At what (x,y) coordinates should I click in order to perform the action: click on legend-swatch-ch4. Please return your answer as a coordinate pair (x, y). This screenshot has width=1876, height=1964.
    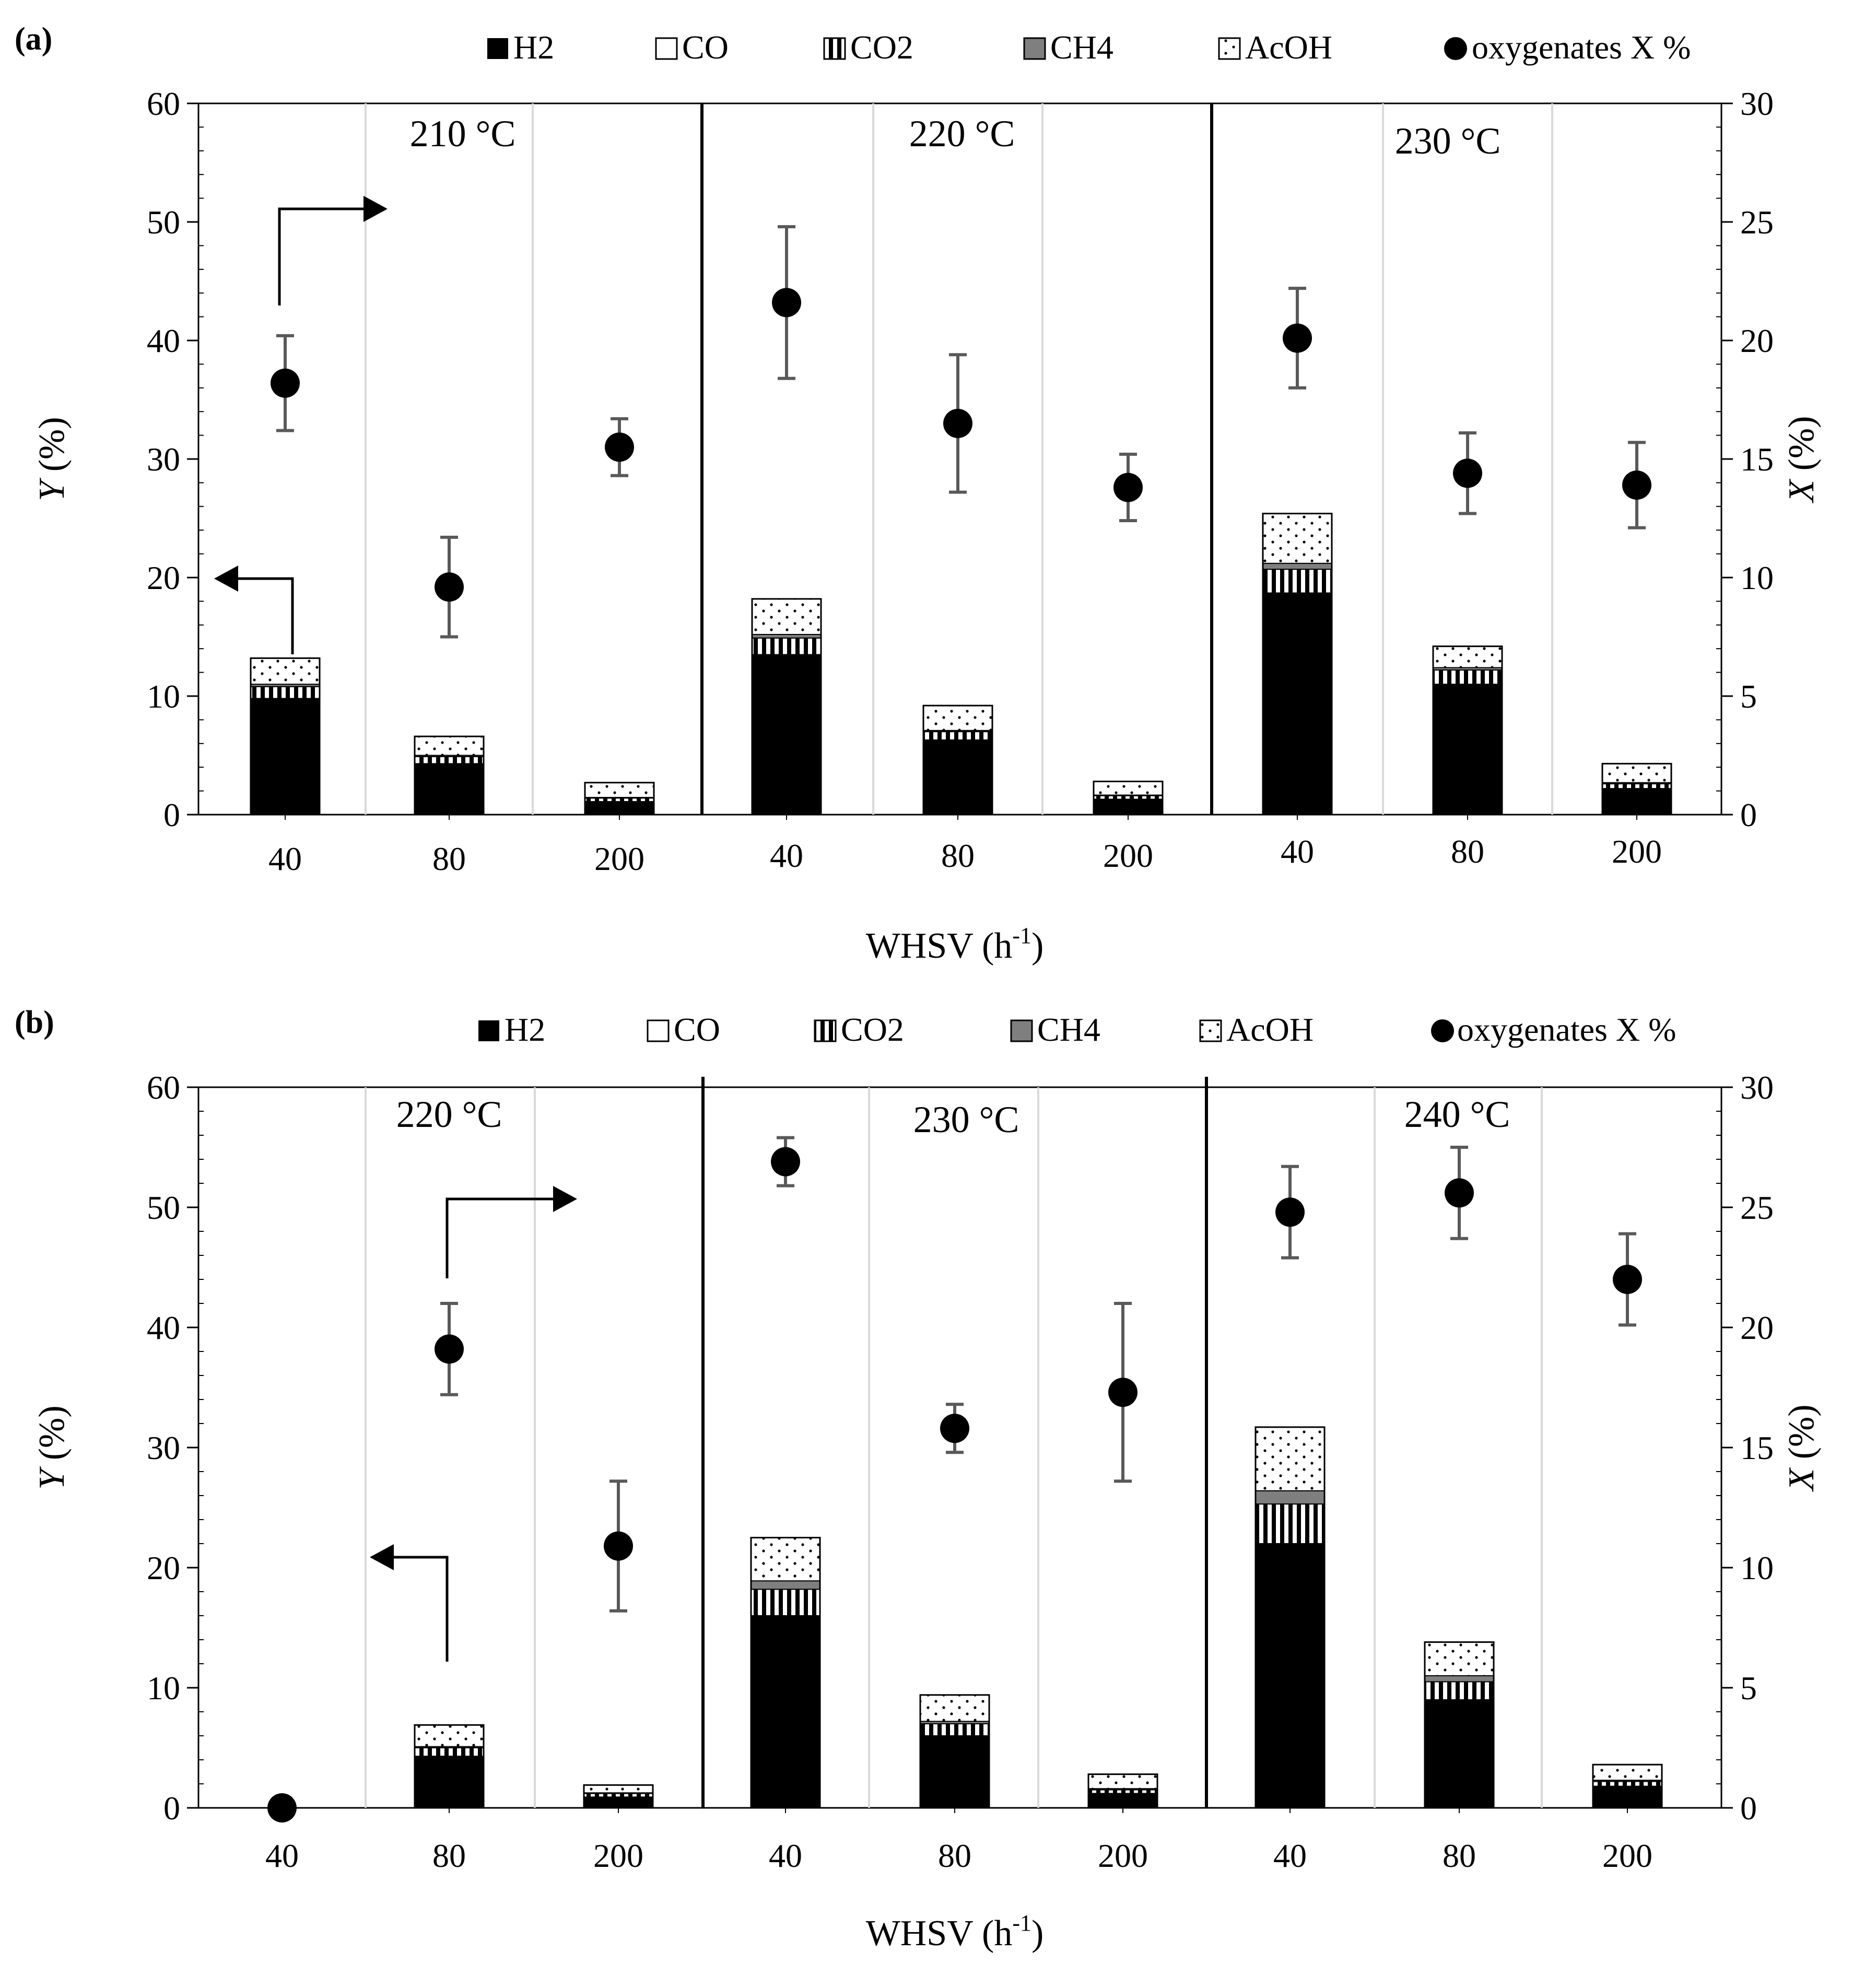
    Looking at the image, I should click on (1035, 48).